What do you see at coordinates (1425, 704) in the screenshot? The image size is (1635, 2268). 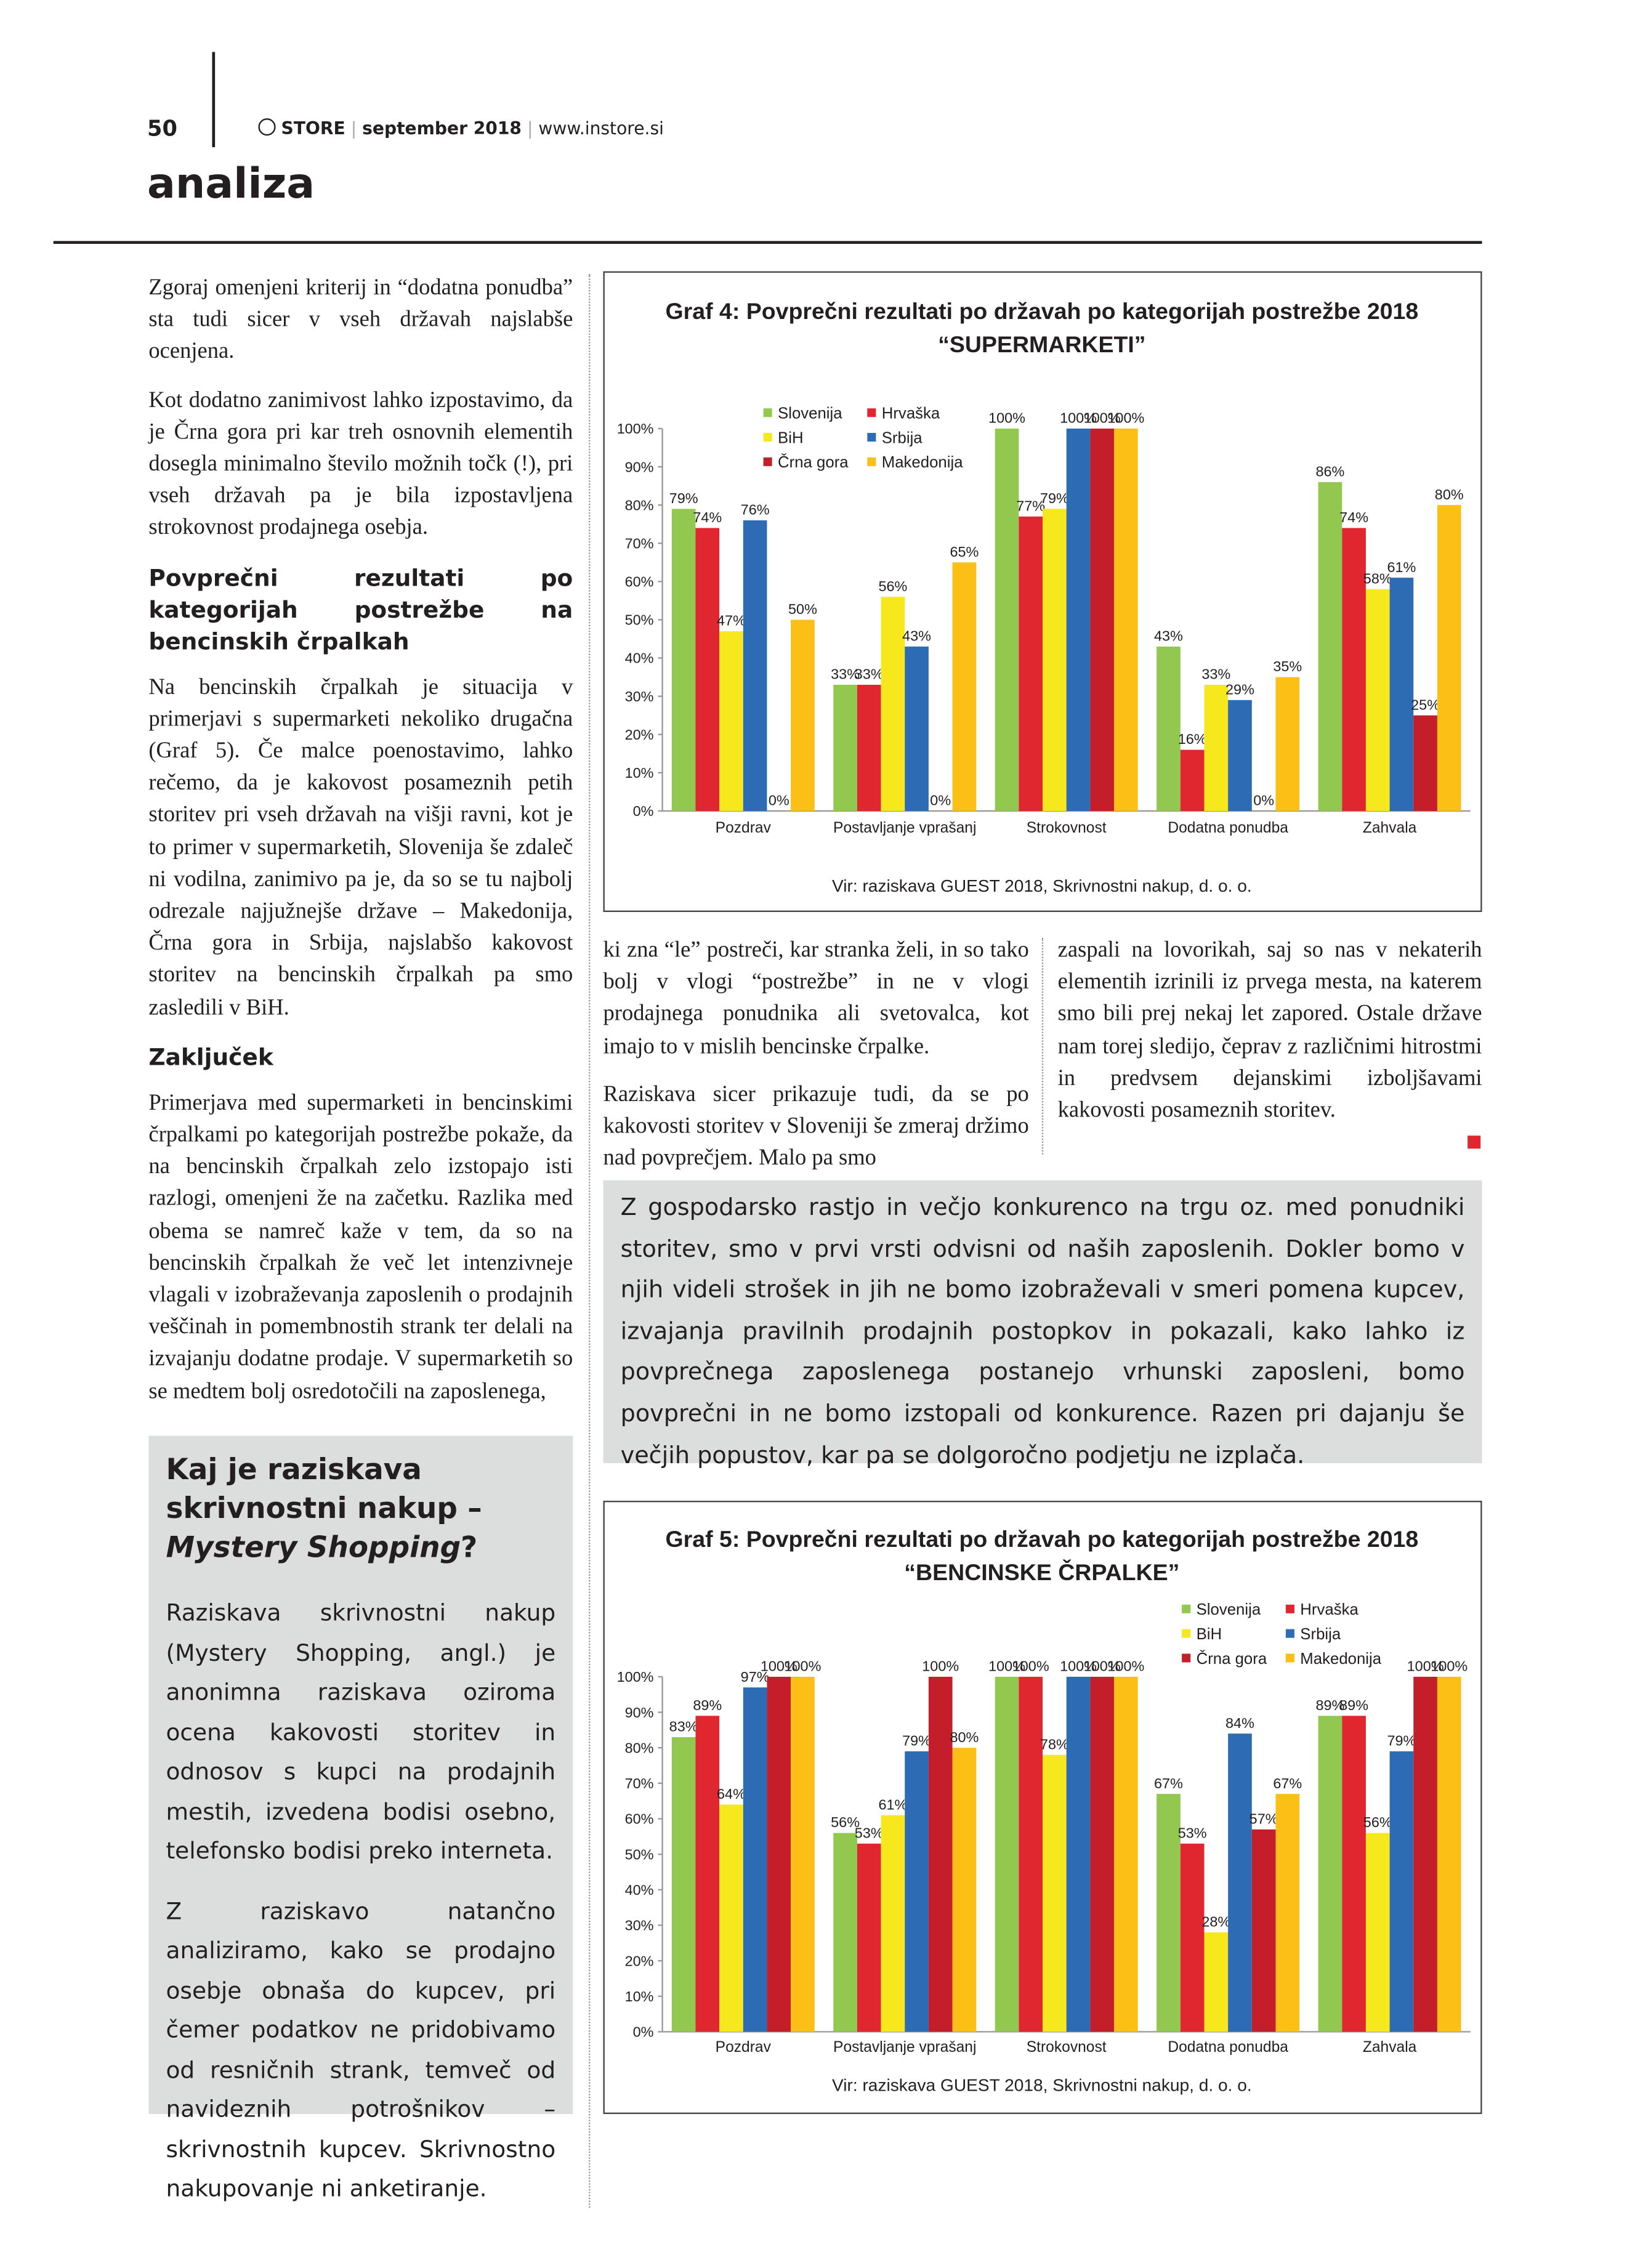 I see `value-label: 25%` at bounding box center [1425, 704].